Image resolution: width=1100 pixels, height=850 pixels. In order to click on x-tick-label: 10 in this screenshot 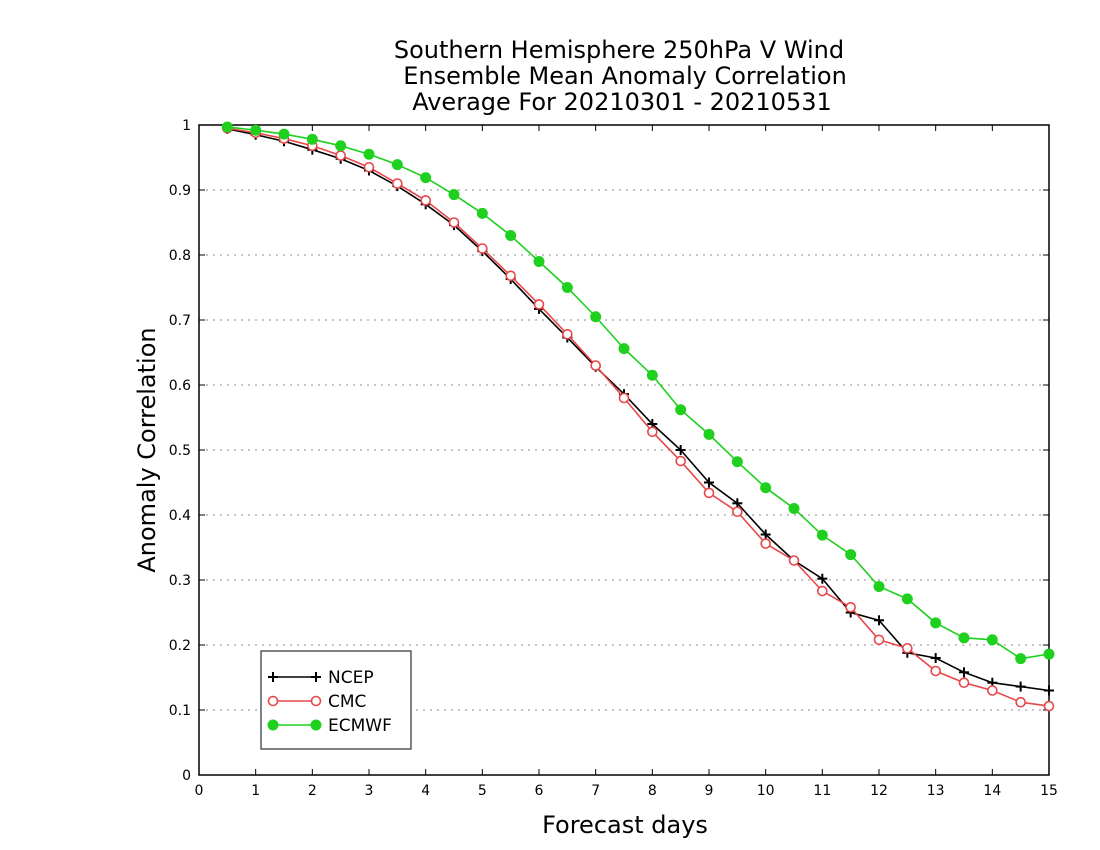, I will do `click(766, 791)`.